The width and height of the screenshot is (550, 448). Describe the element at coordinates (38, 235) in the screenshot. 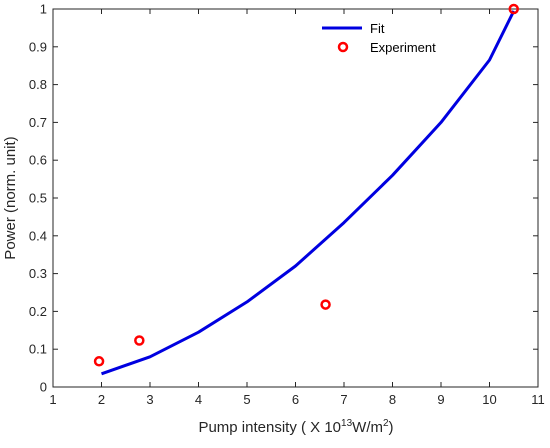

I see `y-tick-label: 0.4` at that location.